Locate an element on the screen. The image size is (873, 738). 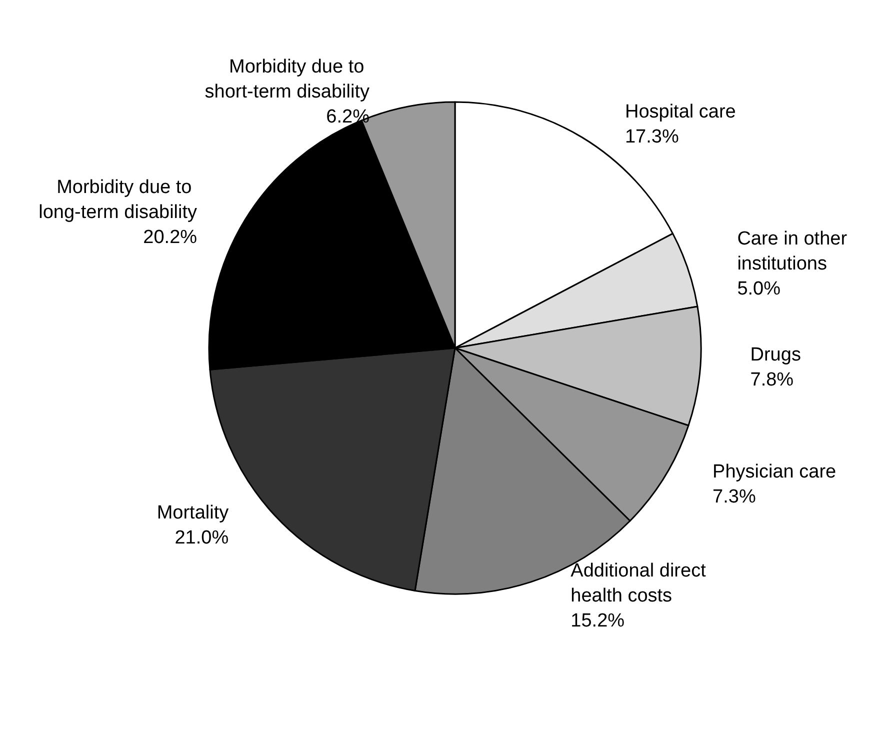
slice-label: Hospital care is located at coordinates (680, 112).